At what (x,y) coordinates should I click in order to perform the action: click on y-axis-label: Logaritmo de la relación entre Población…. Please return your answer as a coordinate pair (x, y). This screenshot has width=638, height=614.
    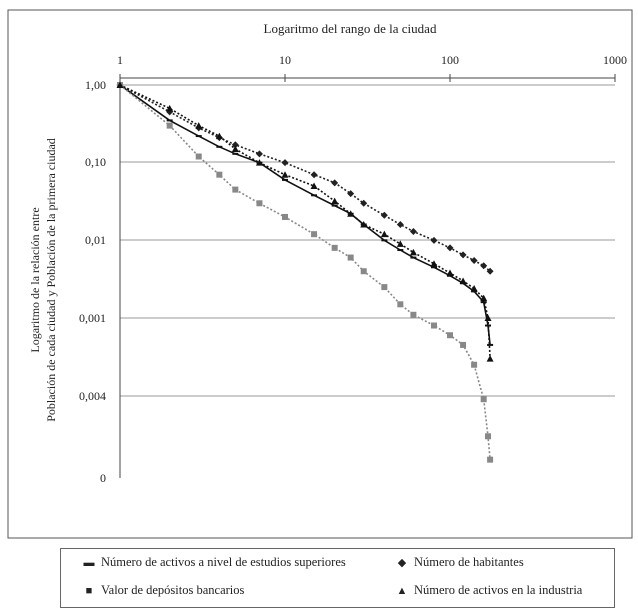
    Looking at the image, I should click on (43, 280).